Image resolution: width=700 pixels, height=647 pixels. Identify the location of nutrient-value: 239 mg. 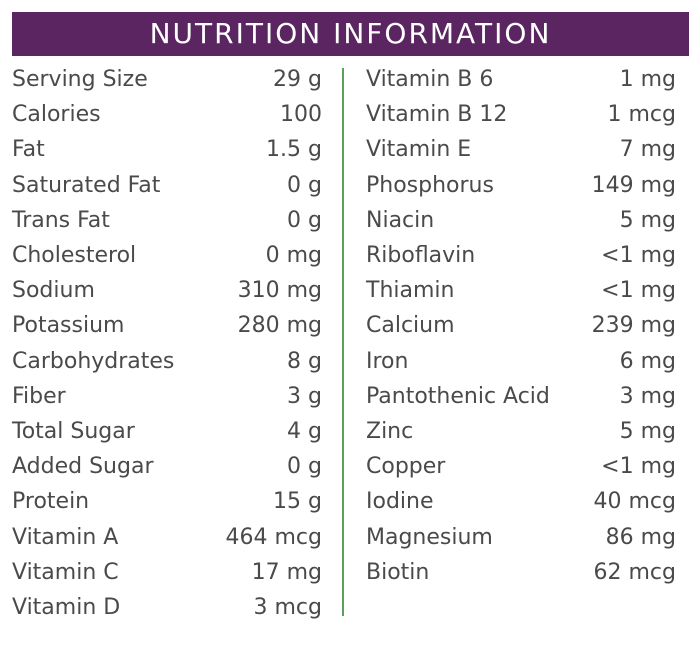
(633, 326).